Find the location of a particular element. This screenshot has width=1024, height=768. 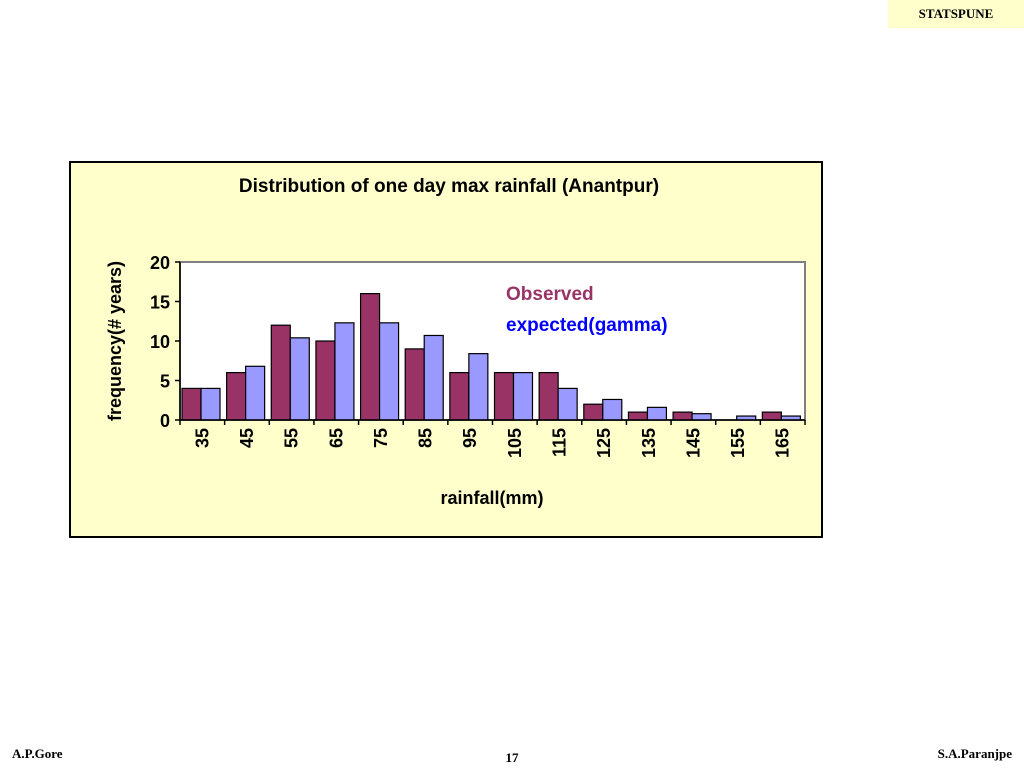

x-tick-label-95: 95 is located at coordinates (470, 438).